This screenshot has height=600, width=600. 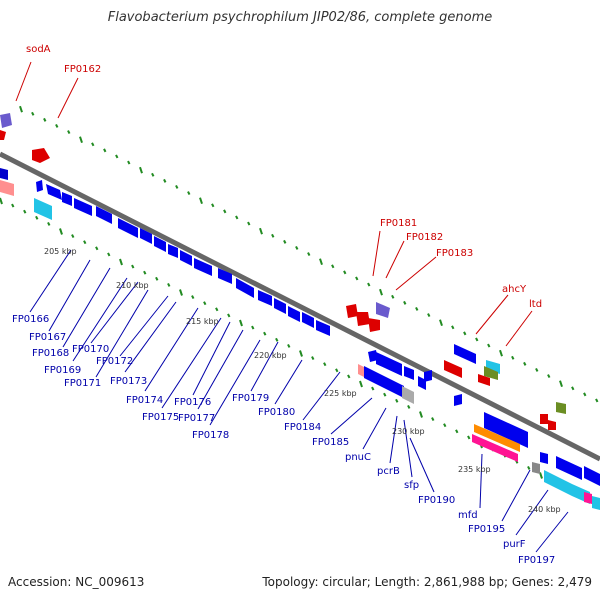 I want to click on gene-label-pcrB: pcrB, so click(x=388, y=471).